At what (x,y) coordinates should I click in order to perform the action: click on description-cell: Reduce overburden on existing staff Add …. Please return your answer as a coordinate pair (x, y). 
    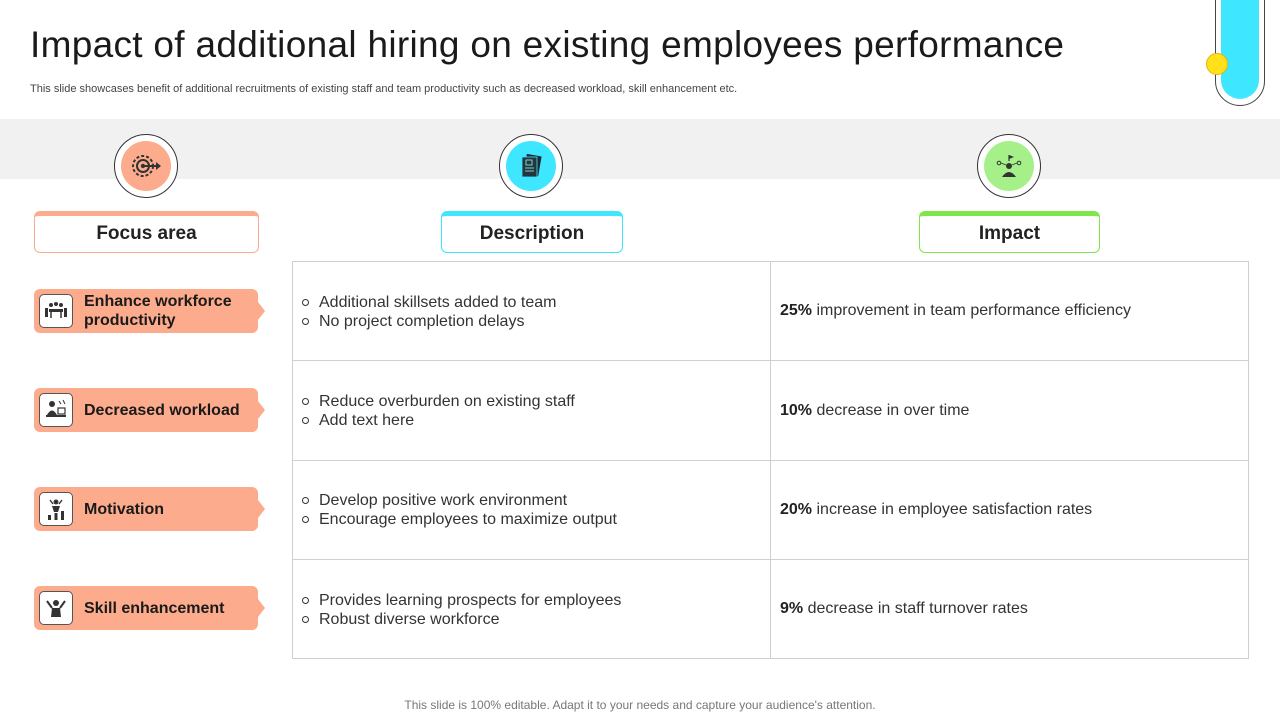
    Looking at the image, I should click on (532, 411).